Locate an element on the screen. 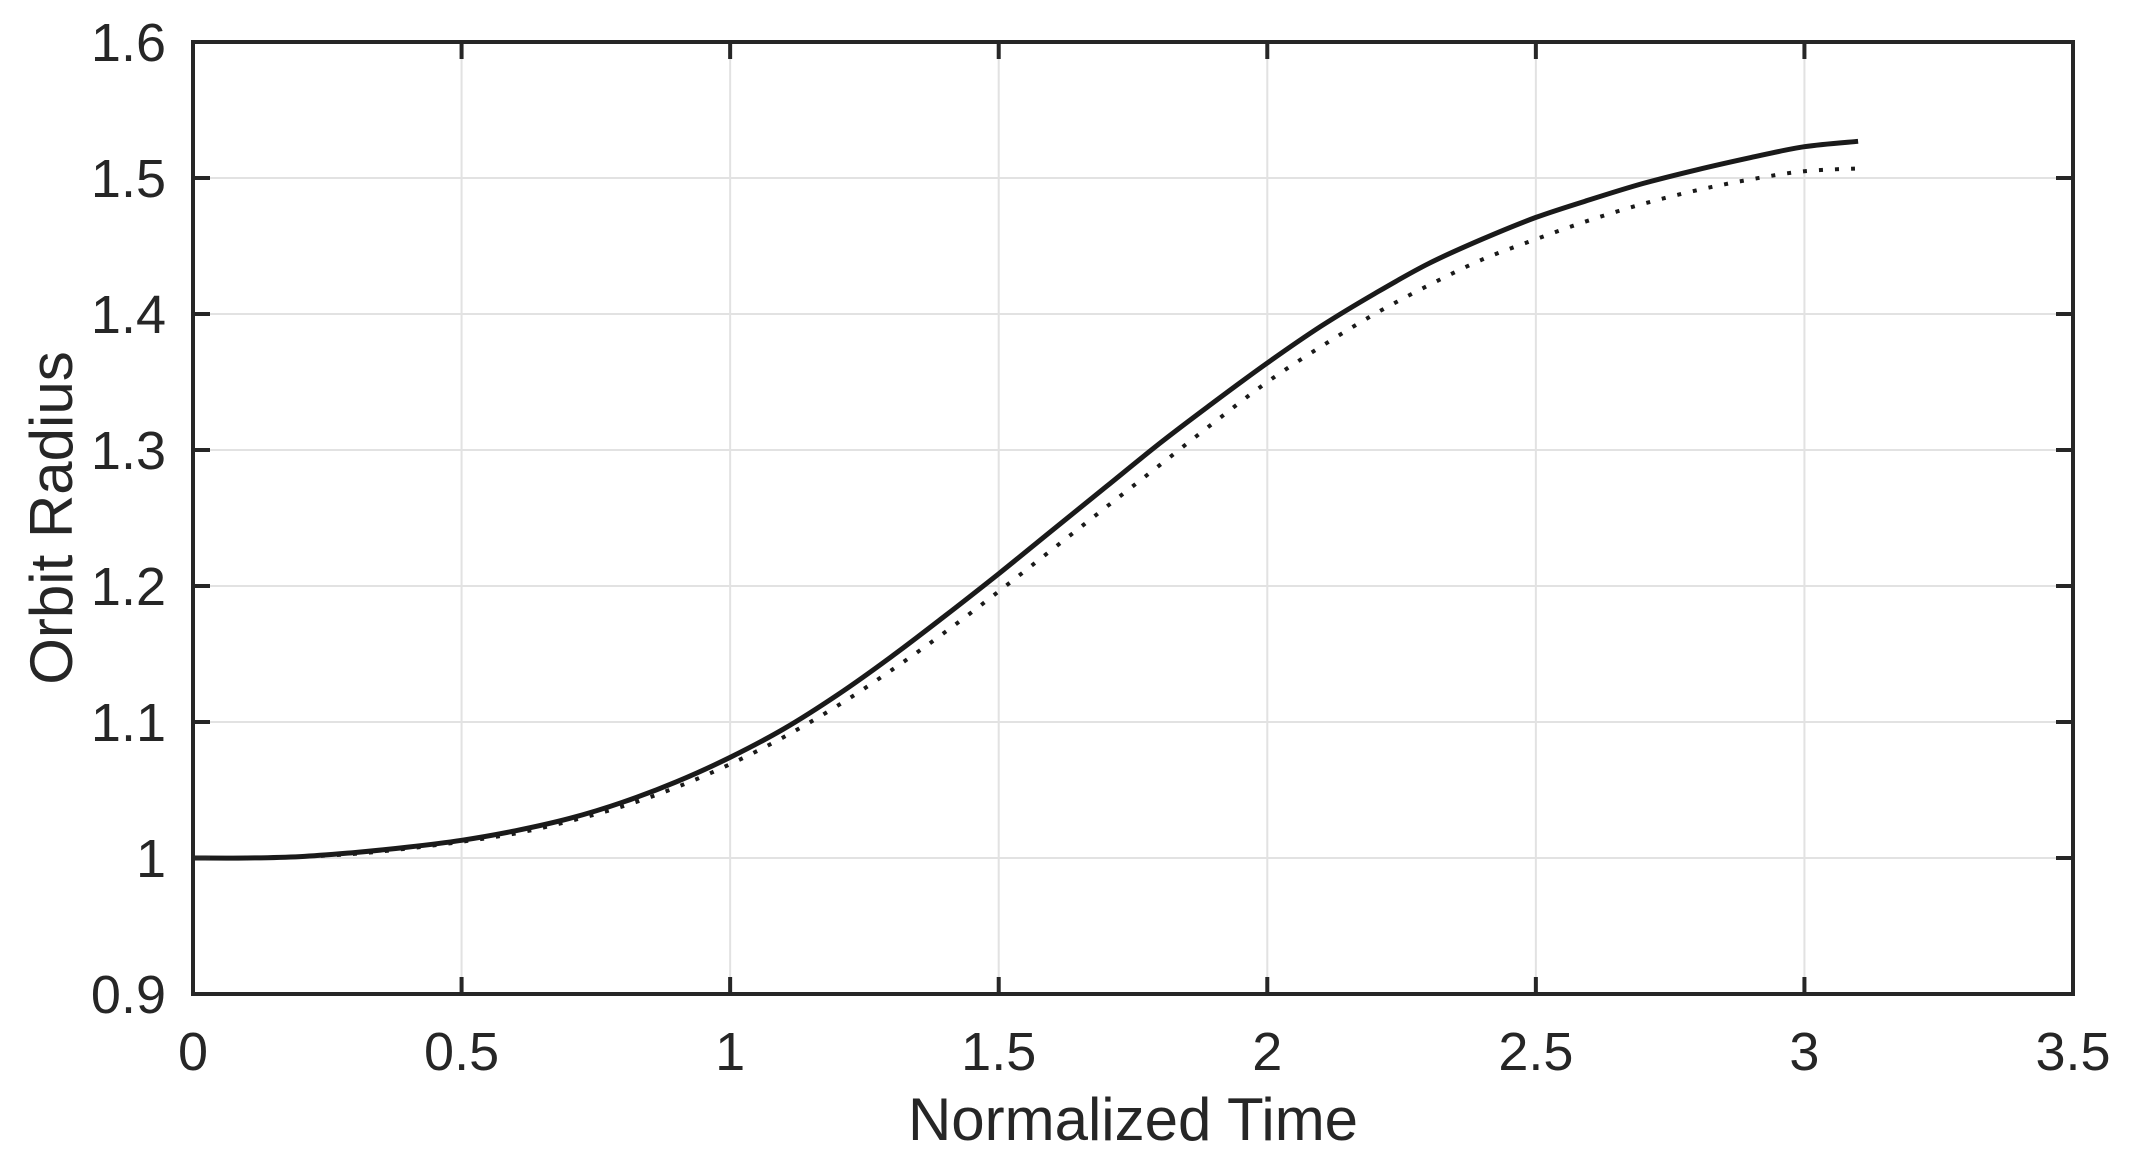  x-tick-label: 3.5 is located at coordinates (2072, 1052).